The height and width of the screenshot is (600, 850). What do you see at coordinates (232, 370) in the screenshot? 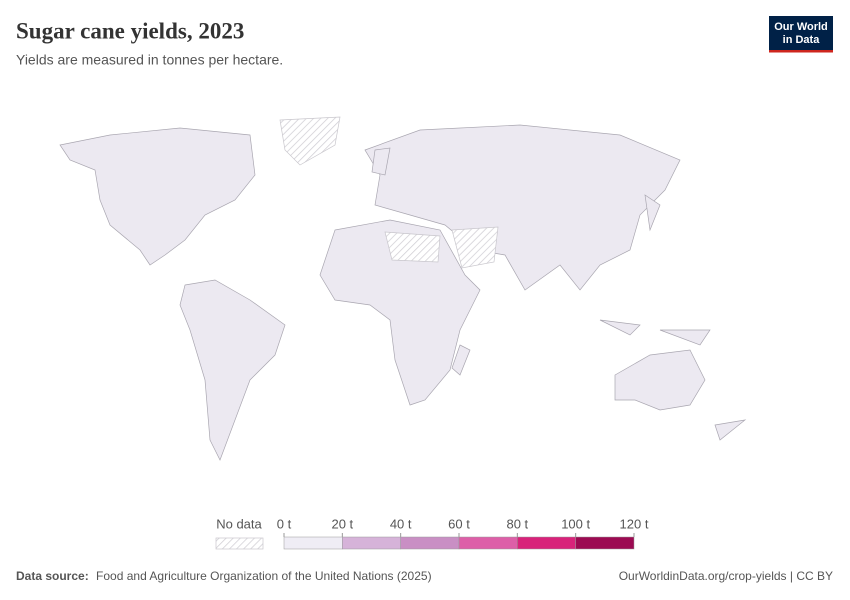
I see `south-america` at bounding box center [232, 370].